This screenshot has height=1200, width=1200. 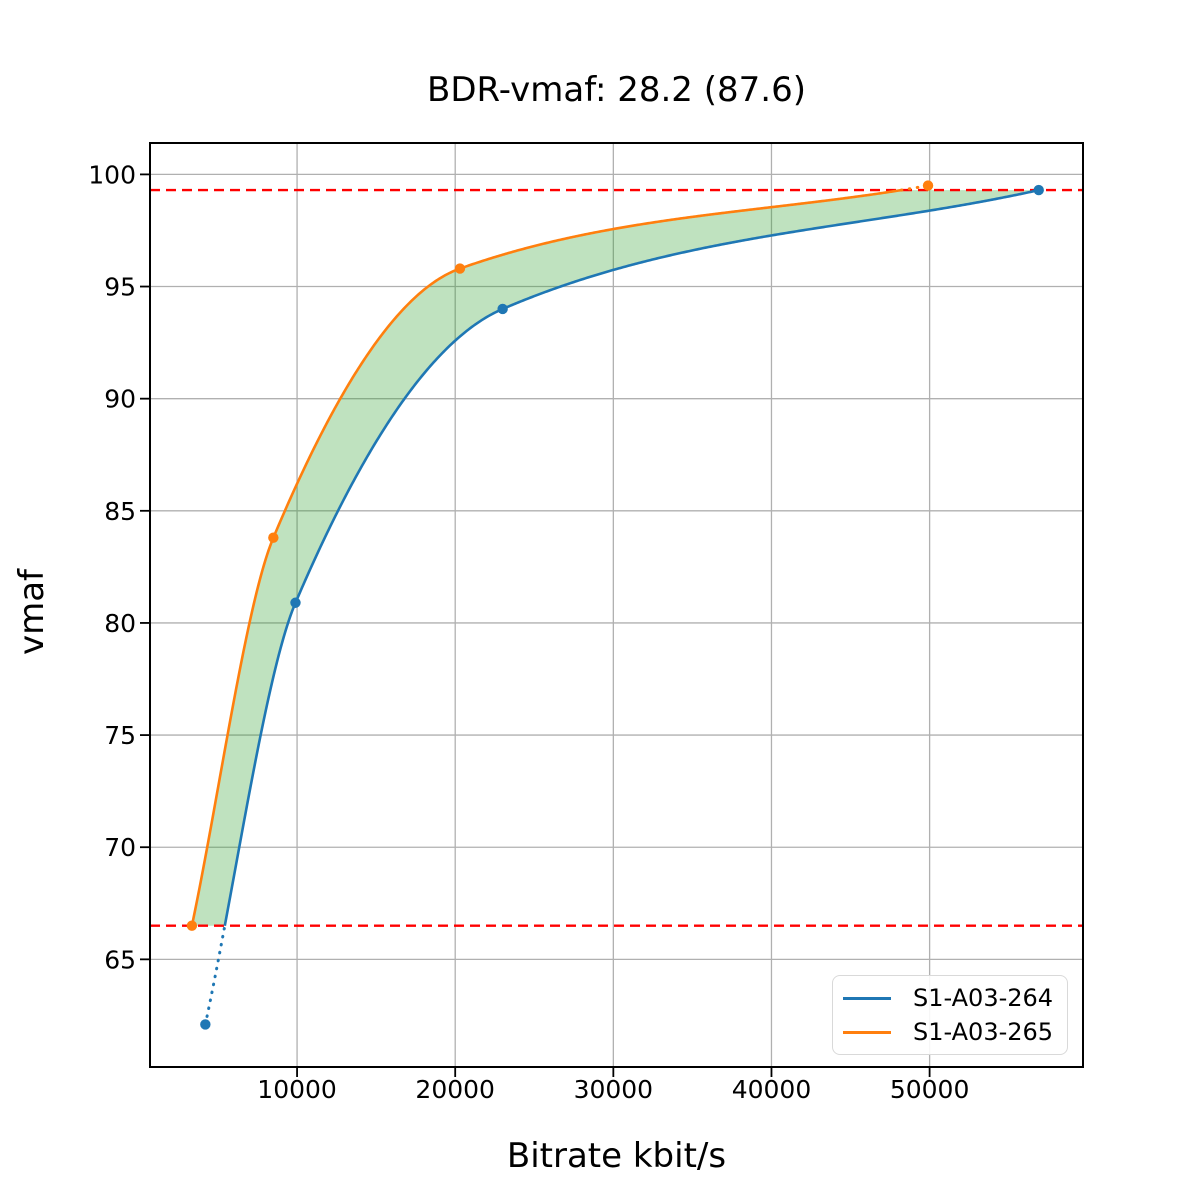 What do you see at coordinates (950, 1015) in the screenshot?
I see `legend: S1-A03-264 S1-A03-265` at bounding box center [950, 1015].